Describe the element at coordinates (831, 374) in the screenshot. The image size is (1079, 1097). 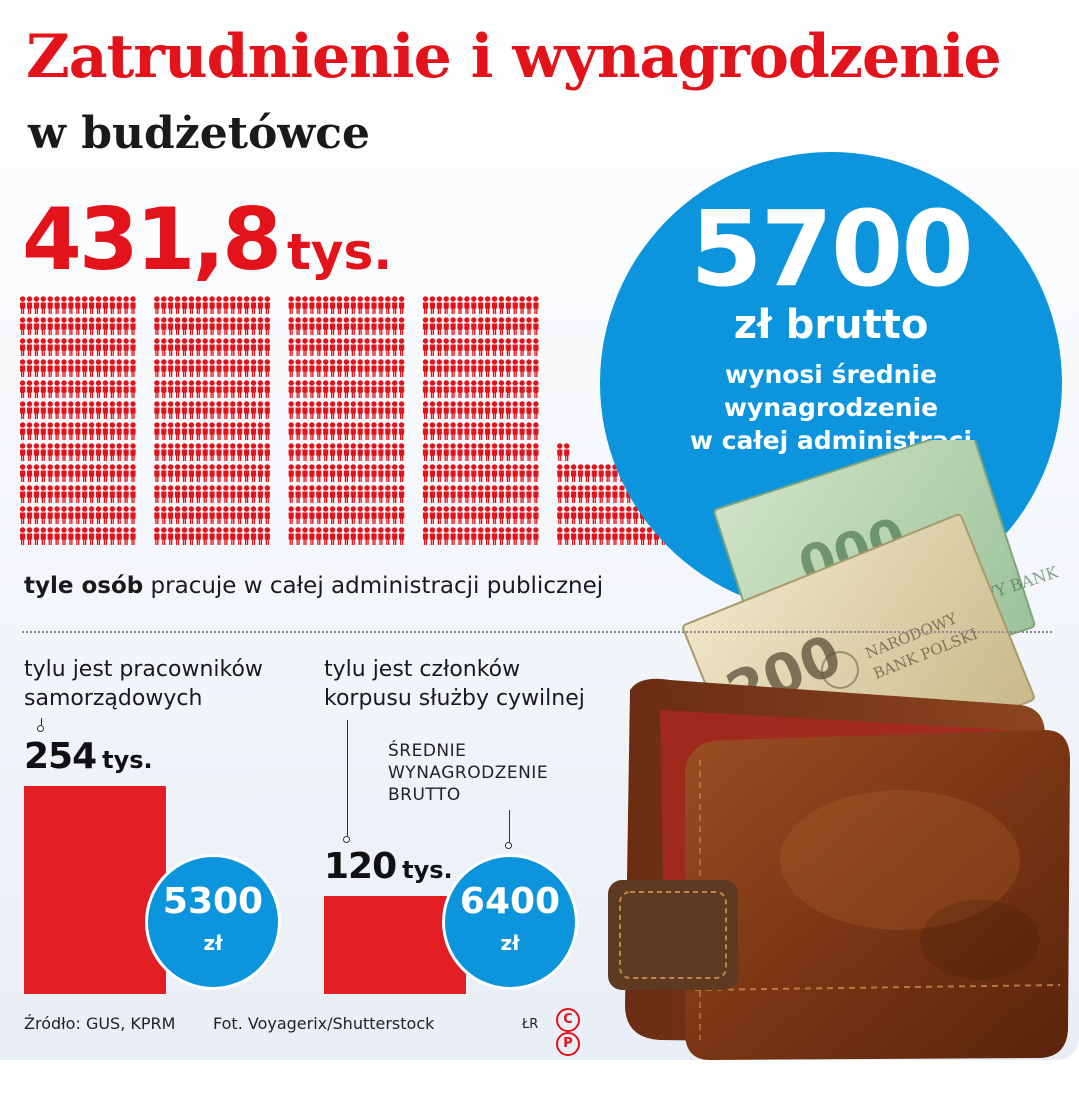
I see `average-salary-desc-line: wynosi średnie` at that location.